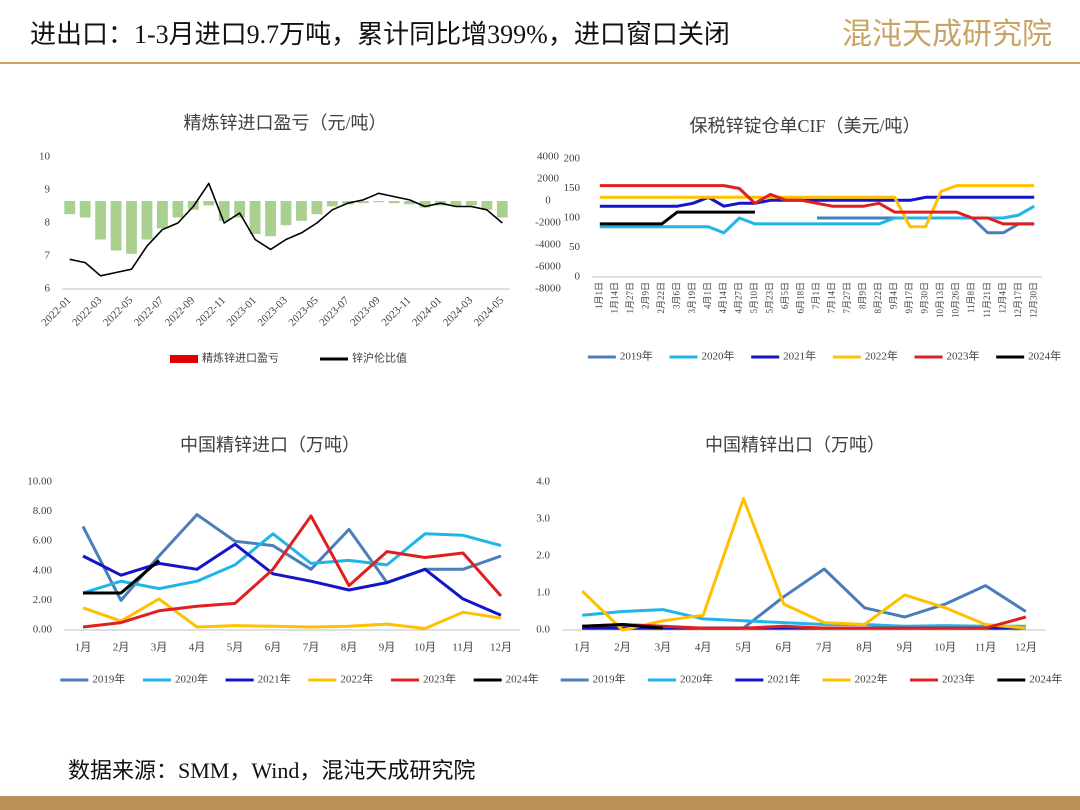 This screenshot has height=810, width=1080. I want to click on legend-swatch, so click(184, 359).